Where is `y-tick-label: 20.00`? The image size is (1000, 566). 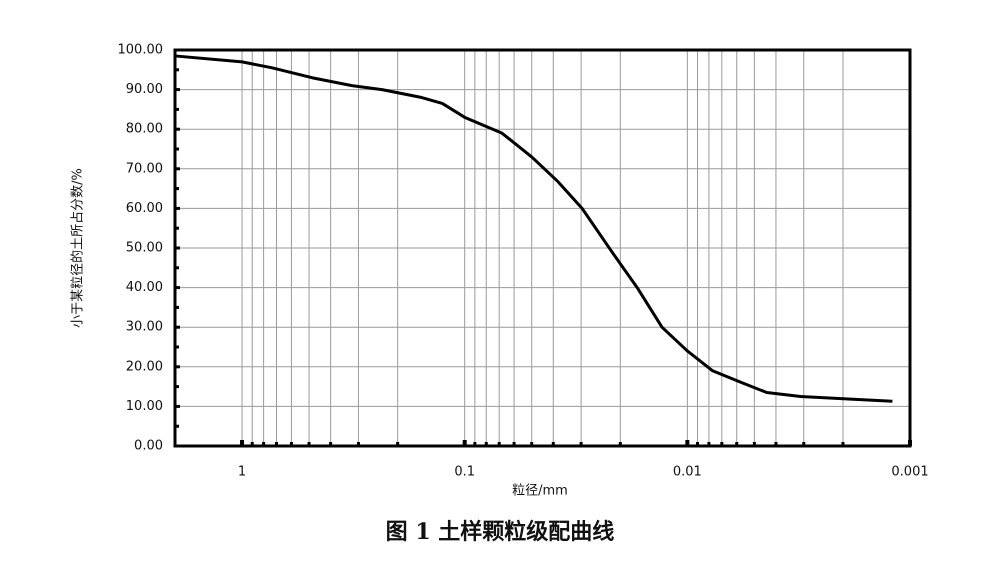
y-tick-label: 20.00 is located at coordinates (144, 366).